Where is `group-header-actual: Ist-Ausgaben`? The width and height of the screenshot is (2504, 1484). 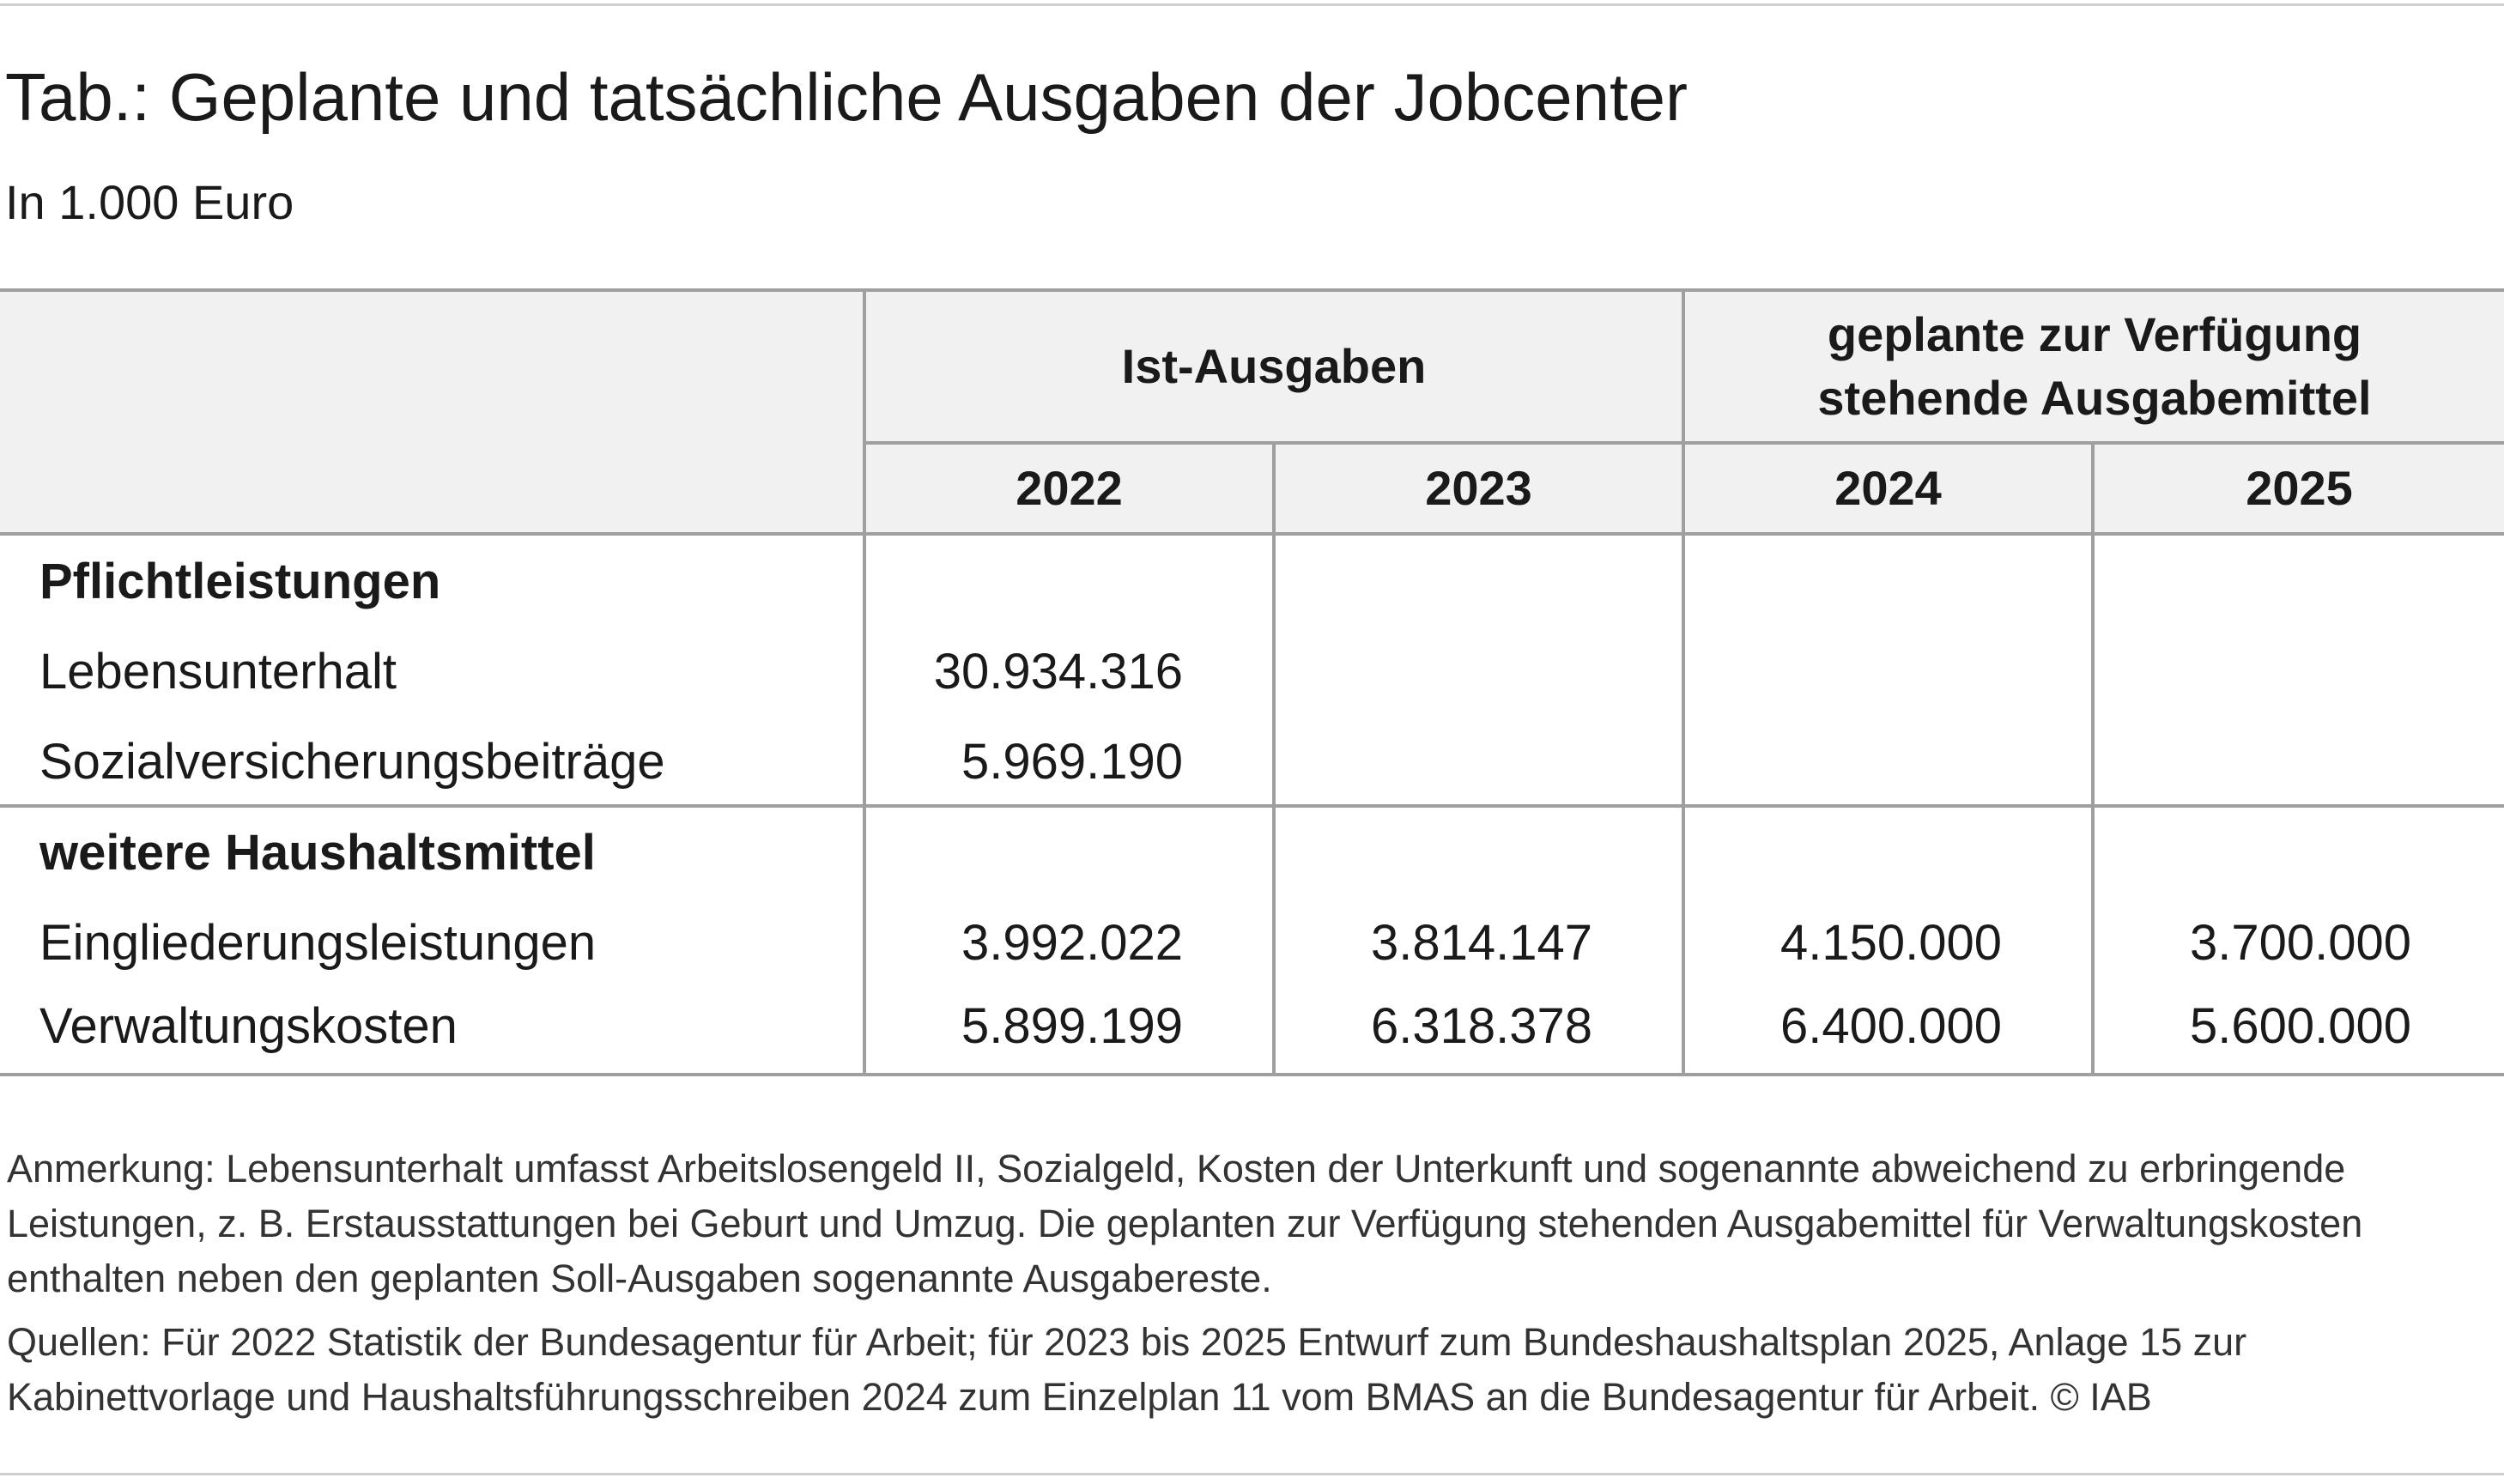 group-header-actual: Ist-Ausgaben is located at coordinates (1274, 366).